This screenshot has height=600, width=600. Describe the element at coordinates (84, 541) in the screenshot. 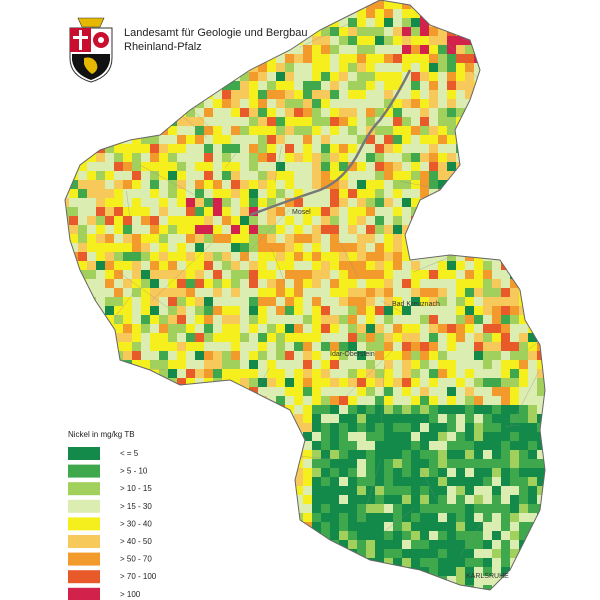

I see `legend-swatch` at that location.